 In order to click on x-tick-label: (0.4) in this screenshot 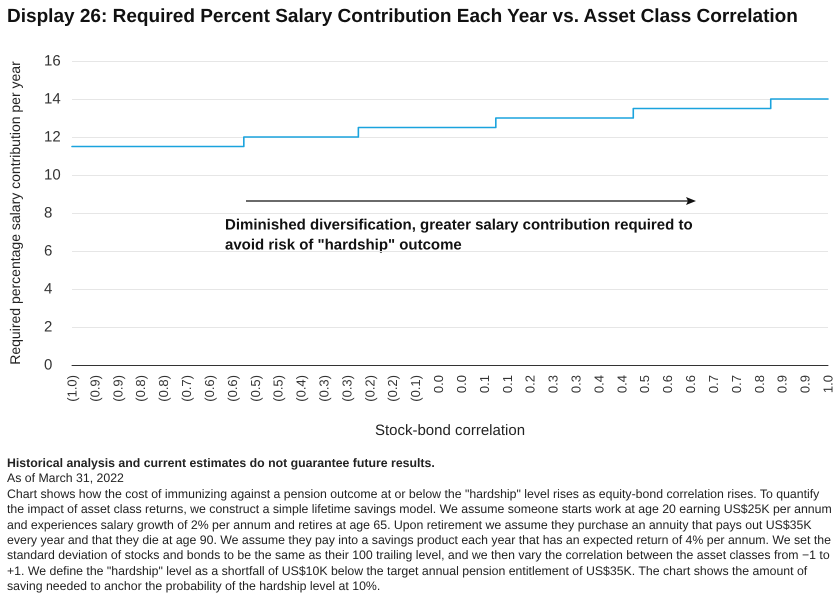, I will do `click(301, 388)`.